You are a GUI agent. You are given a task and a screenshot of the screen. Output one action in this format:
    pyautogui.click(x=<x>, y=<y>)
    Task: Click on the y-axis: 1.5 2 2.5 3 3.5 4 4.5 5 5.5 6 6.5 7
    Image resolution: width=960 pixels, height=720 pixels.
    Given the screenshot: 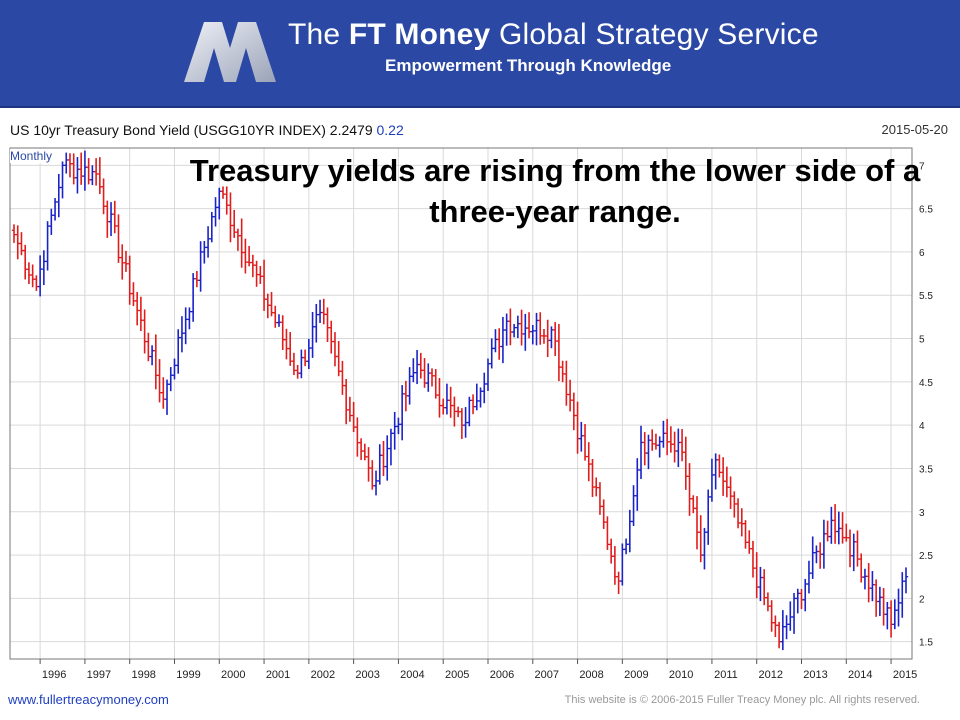 What is the action you would take?
    pyautogui.click(x=926, y=404)
    